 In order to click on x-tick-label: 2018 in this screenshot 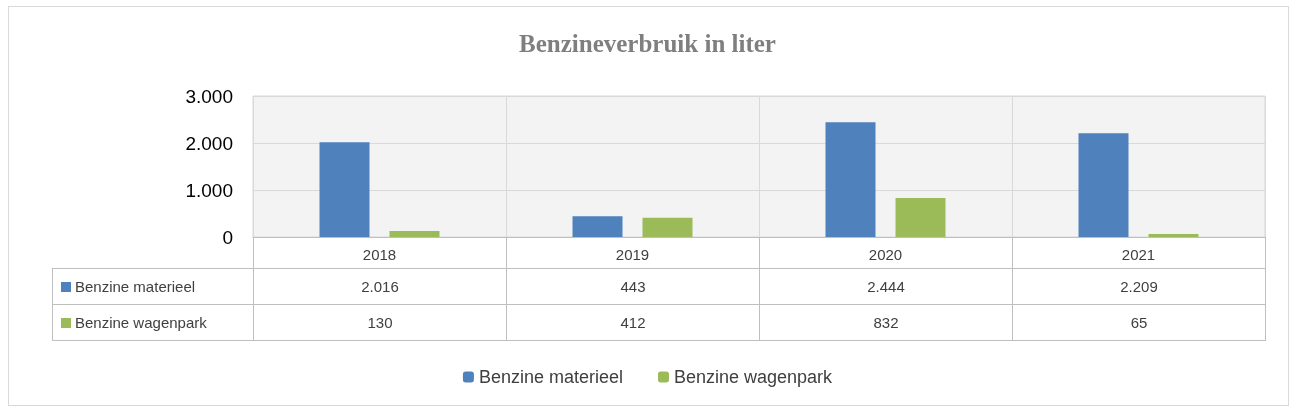, I will do `click(379, 254)`.